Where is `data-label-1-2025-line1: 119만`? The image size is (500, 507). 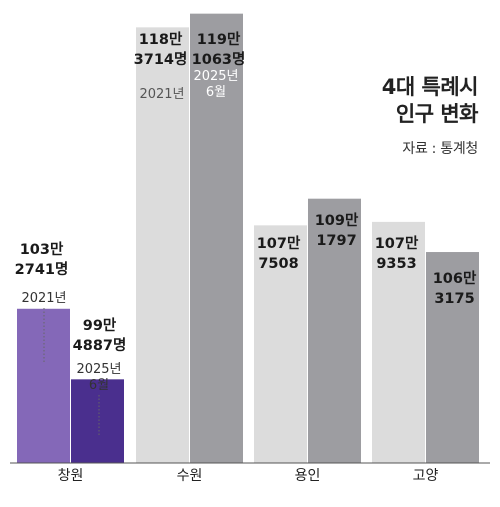 data-label-1-2025-line1: 119만 is located at coordinates (219, 39).